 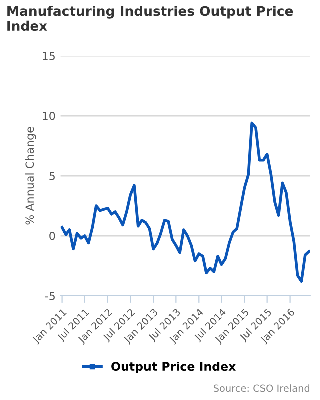 I want to click on y-axis-title: % Annual Change, so click(x=30, y=176).